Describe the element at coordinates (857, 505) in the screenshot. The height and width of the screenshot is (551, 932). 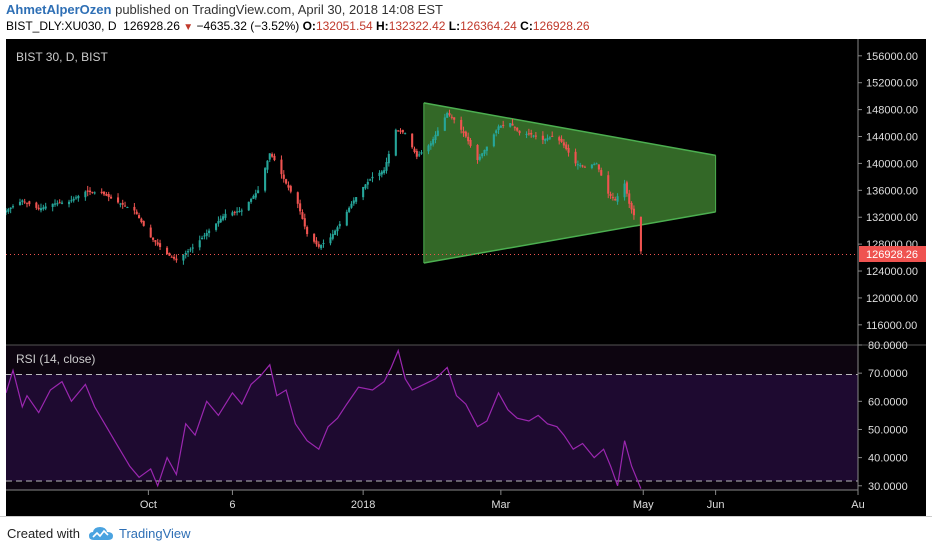
I see `time-tick-label: Au` at that location.